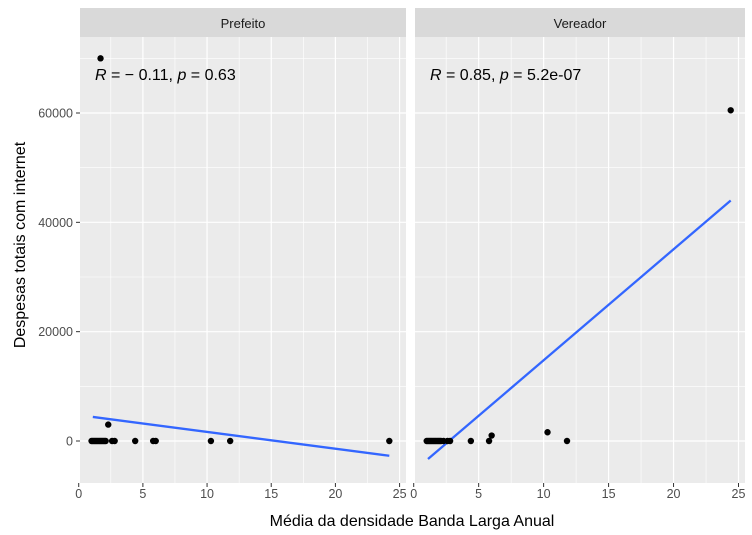  Describe the element at coordinates (165, 75) in the screenshot. I see `stat-annotation-prefeito: R = − 0.11, p = 0.63` at that location.